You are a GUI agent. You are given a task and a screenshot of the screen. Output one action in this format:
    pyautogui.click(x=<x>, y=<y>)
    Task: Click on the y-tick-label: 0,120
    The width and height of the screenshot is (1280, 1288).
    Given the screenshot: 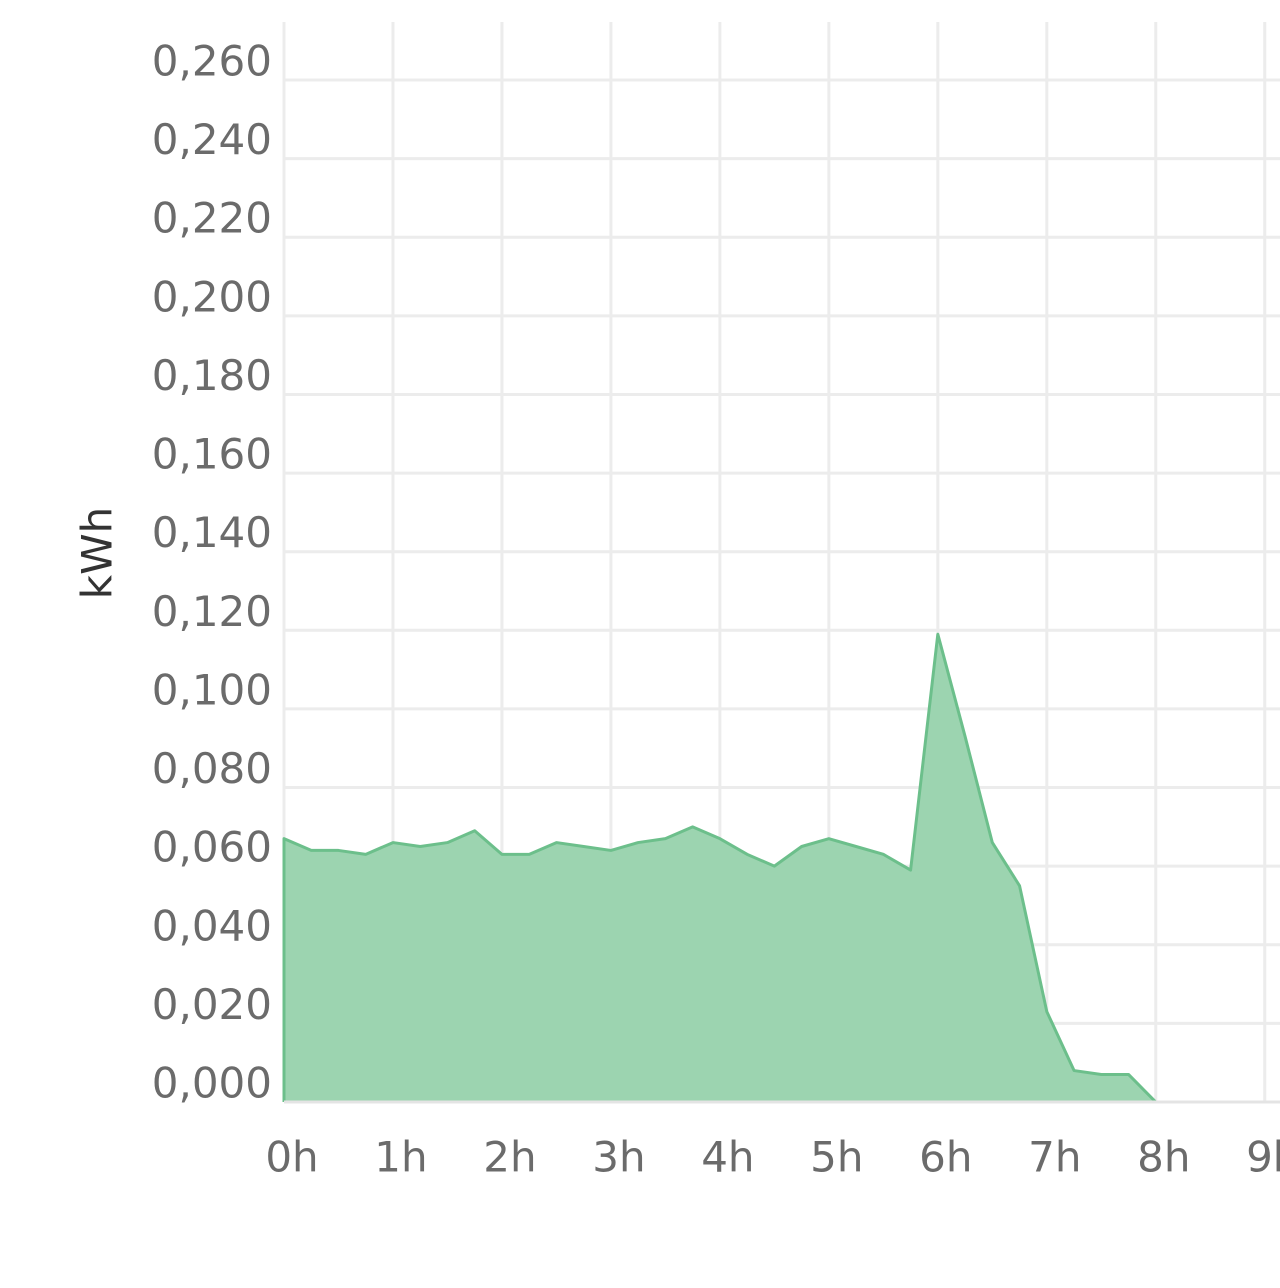 What is the action you would take?
    pyautogui.click(x=212, y=611)
    